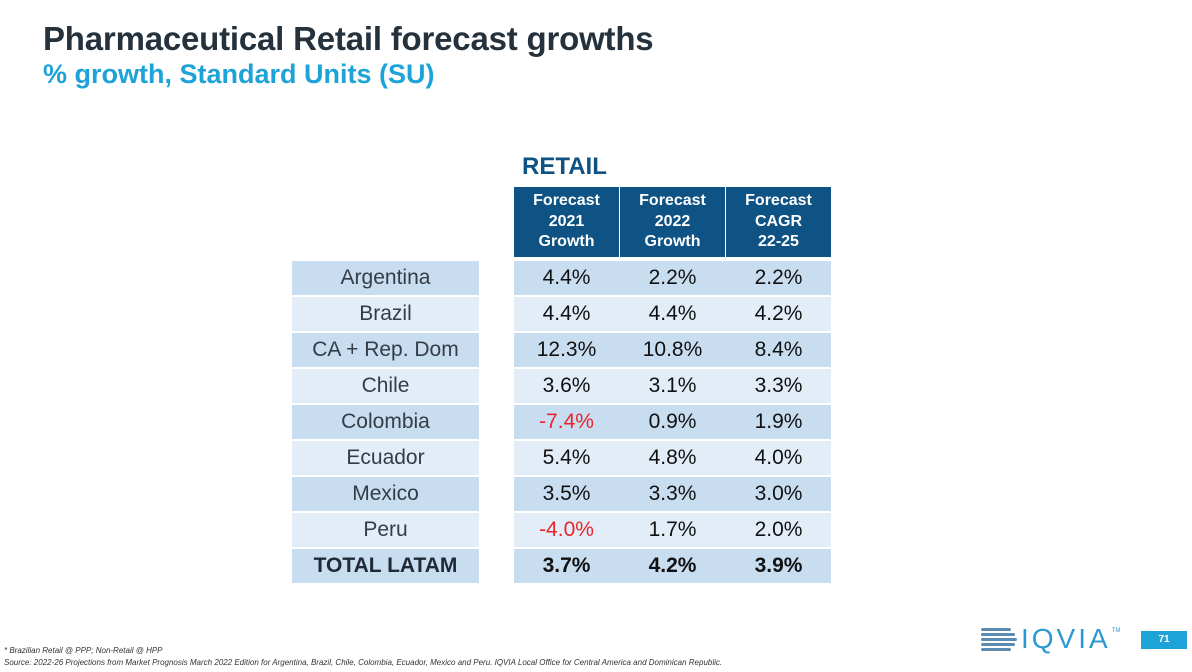 Image resolution: width=1192 pixels, height=672 pixels. I want to click on country-cell: Argentina, so click(385, 277).